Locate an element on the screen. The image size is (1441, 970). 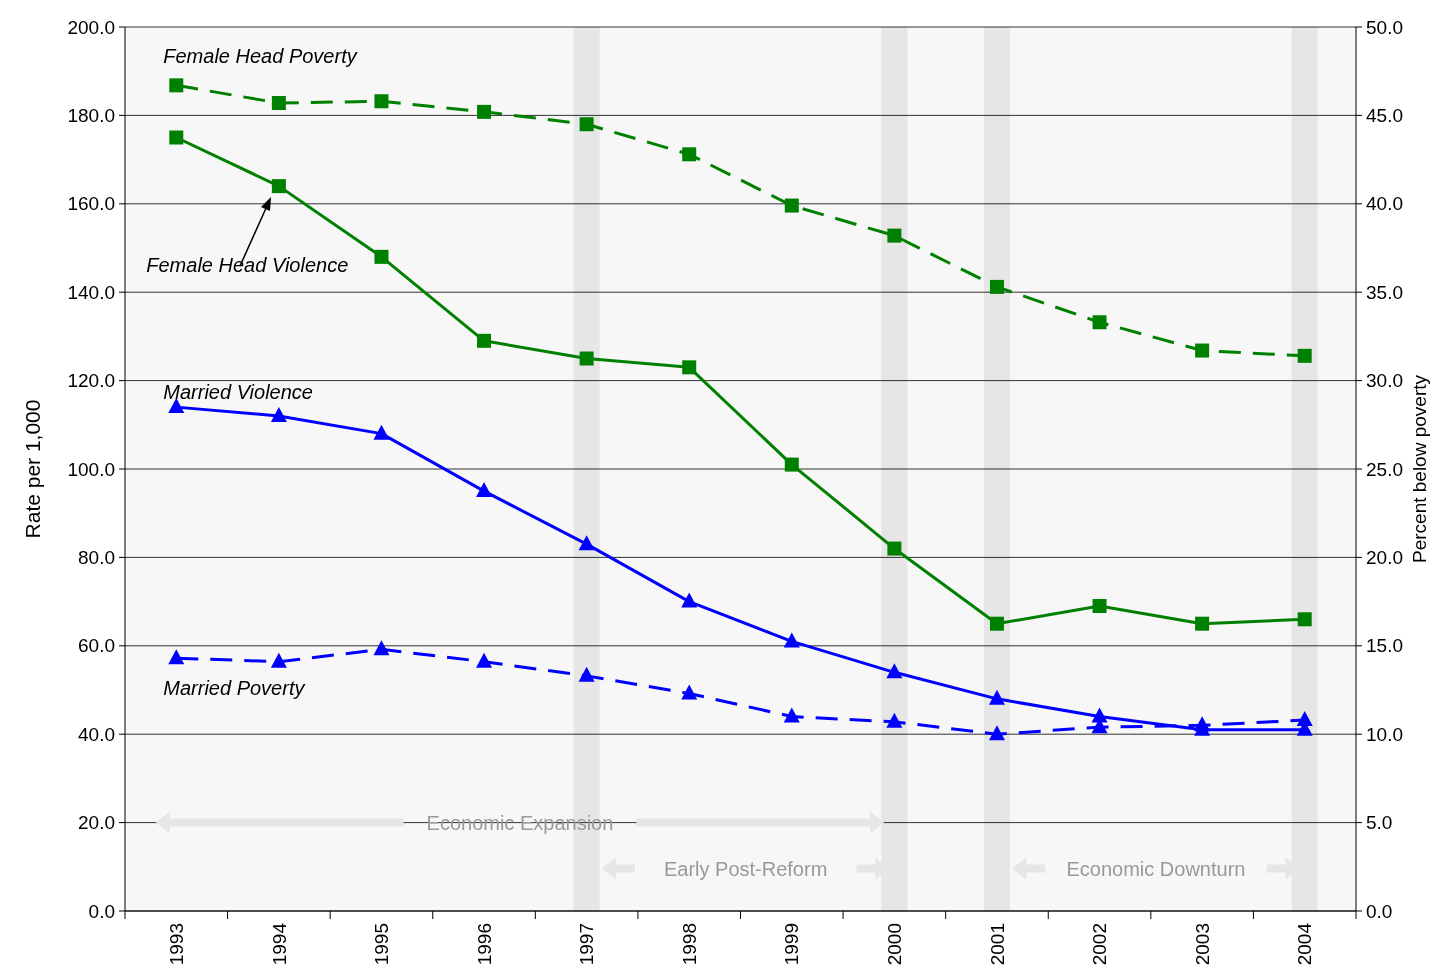
x-tick-label: 1998 is located at coordinates (689, 944).